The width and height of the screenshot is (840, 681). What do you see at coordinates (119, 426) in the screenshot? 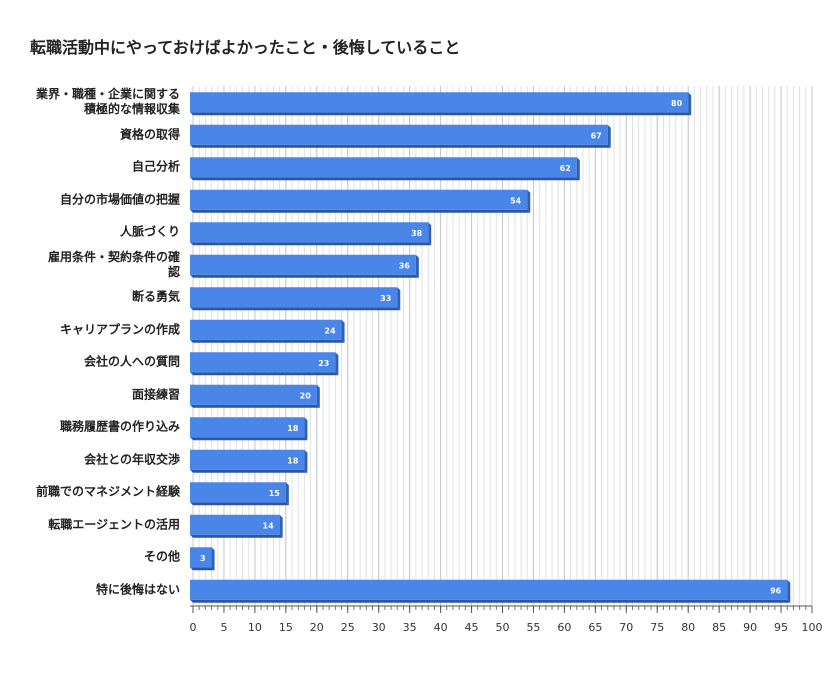
I see `y-tick-label: 職務履歴書の作り込み` at bounding box center [119, 426].